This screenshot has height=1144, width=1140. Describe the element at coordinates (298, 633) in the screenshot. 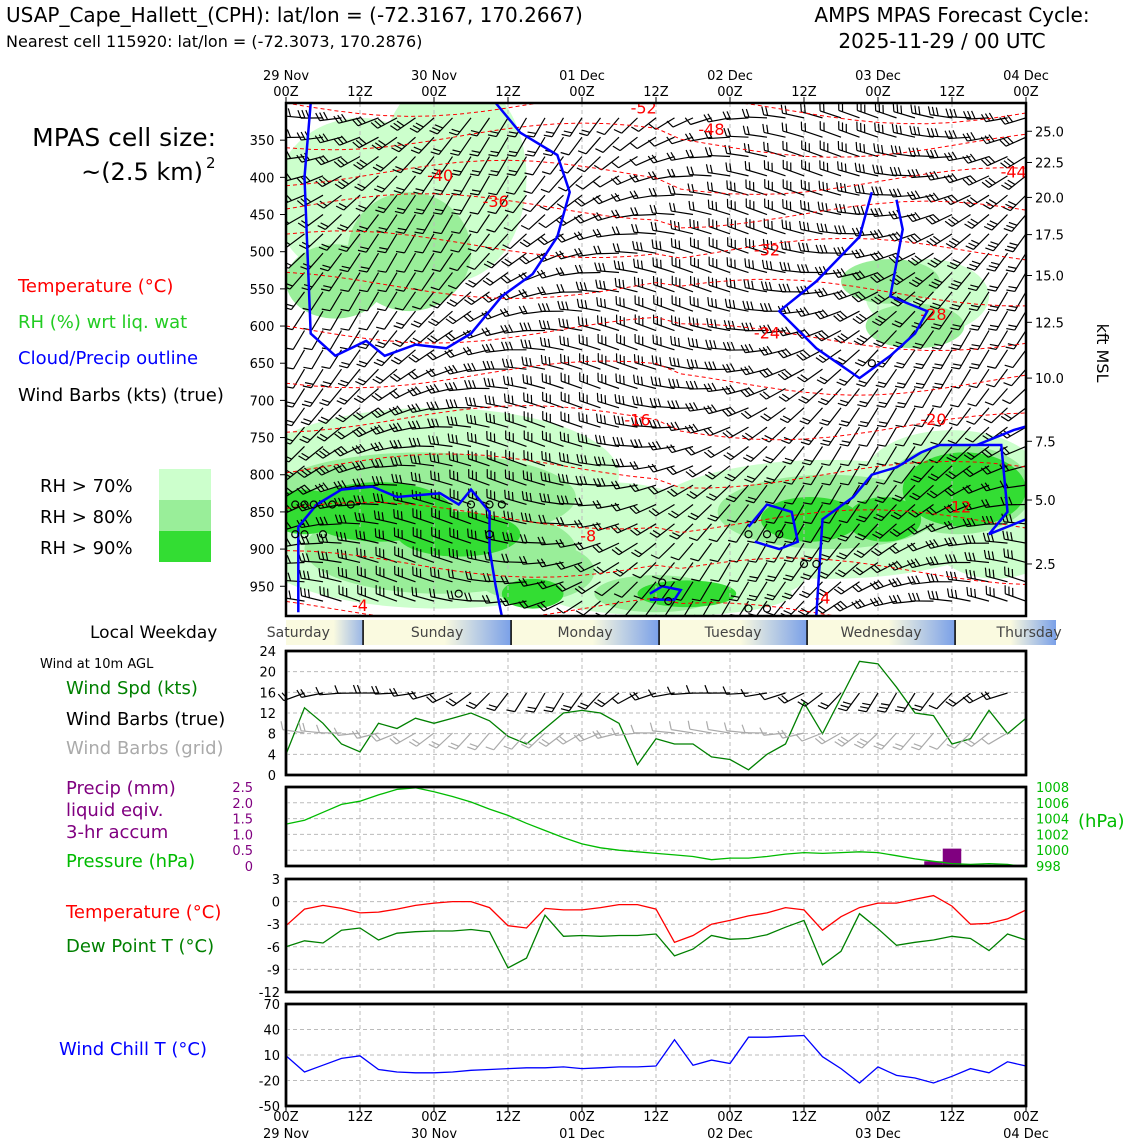

I see `weekday-label: Saturday` at that location.